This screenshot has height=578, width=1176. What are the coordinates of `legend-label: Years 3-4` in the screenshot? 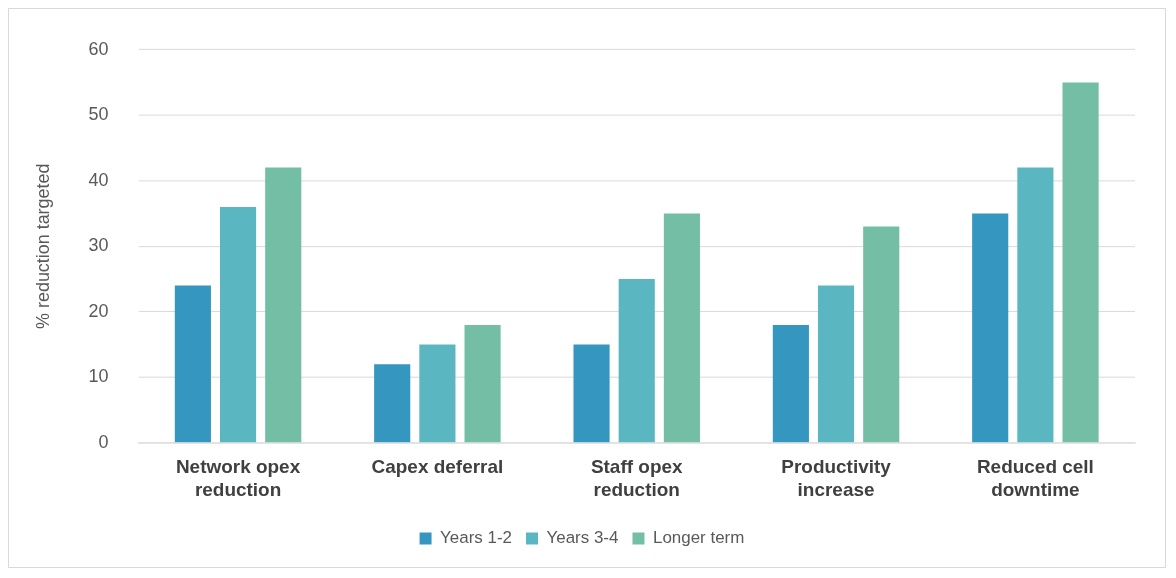 It's located at (582, 538).